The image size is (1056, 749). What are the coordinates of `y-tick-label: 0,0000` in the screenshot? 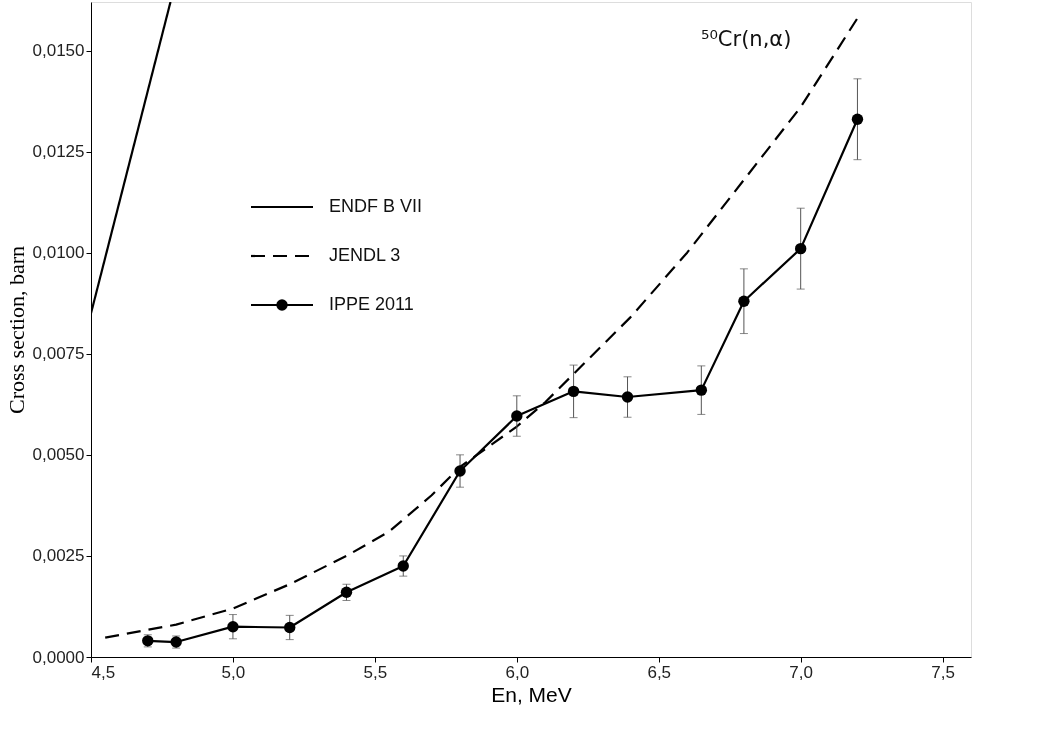 It's located at (58, 657).